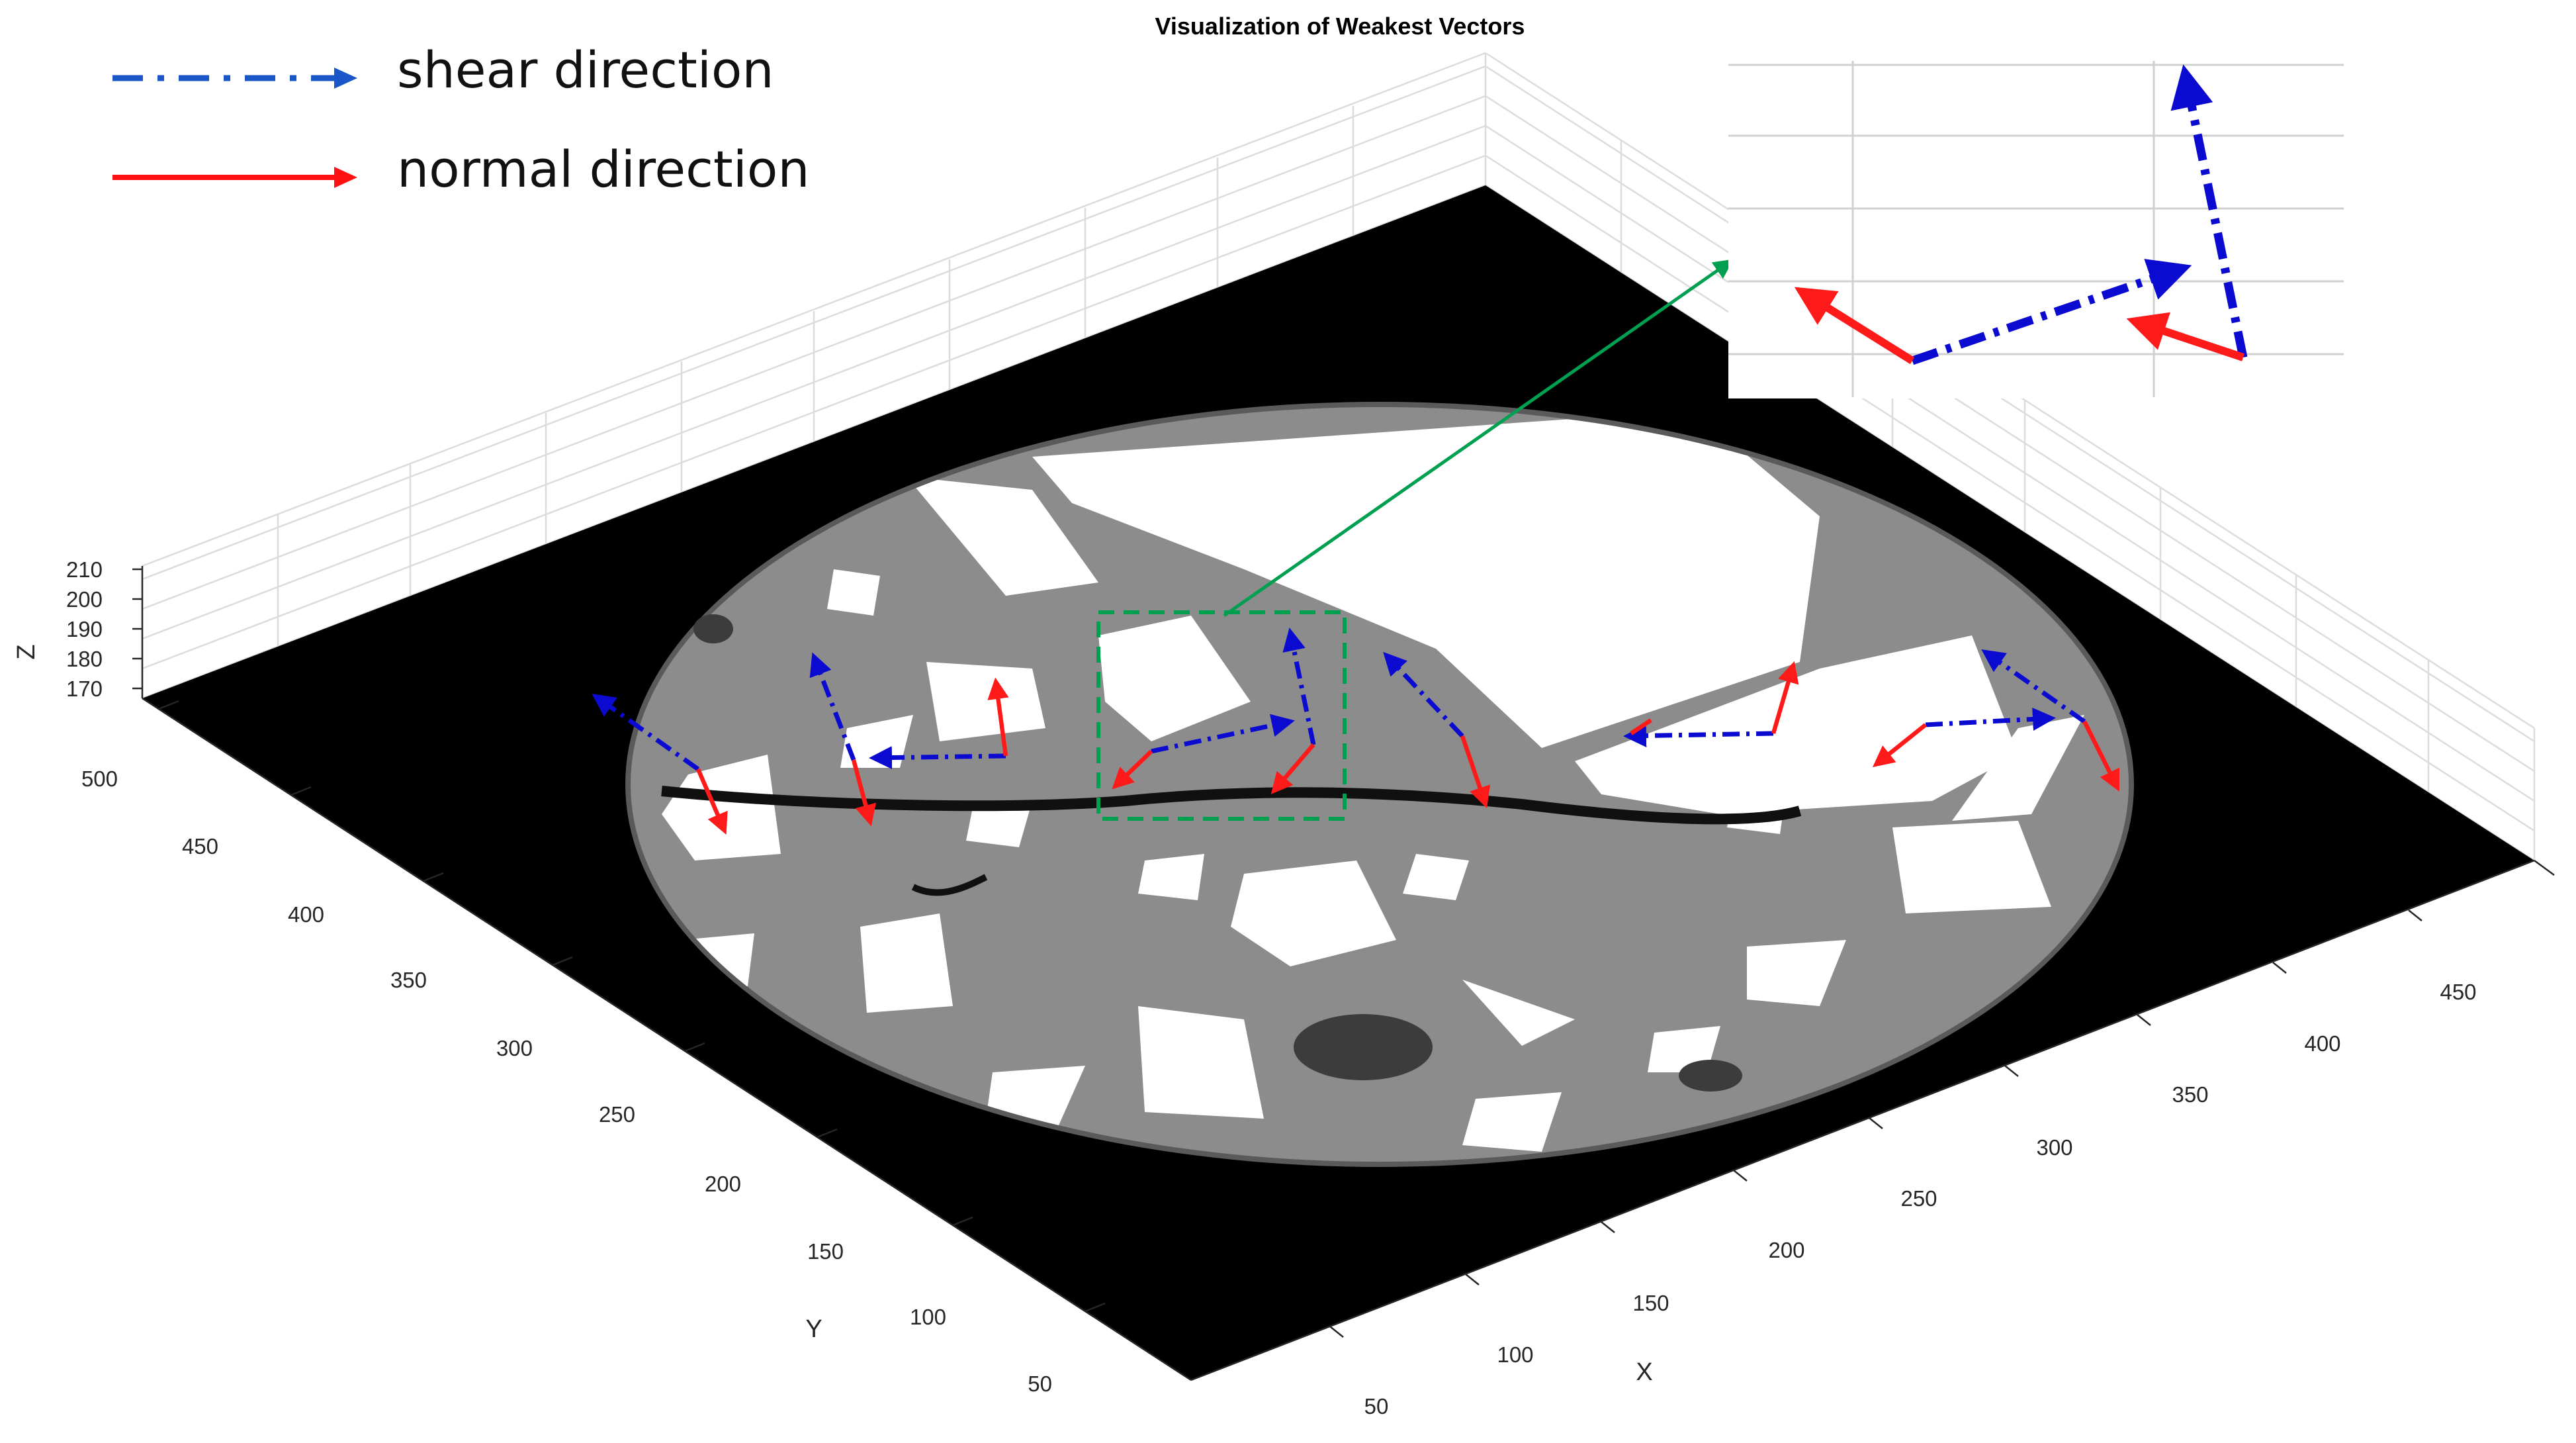 The height and width of the screenshot is (1443, 2576). I want to click on x-tick-label: 300, so click(2054, 1147).